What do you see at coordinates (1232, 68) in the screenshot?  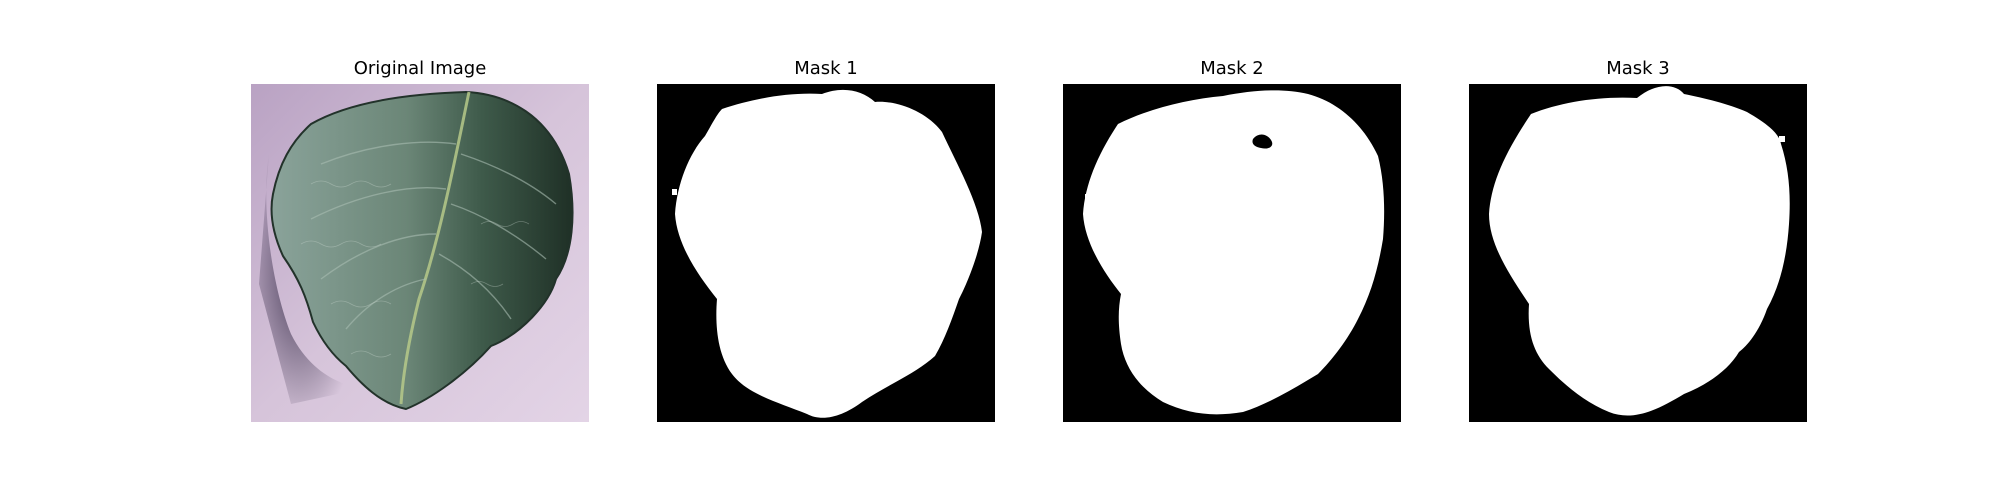 I see `panel-title-mask-2: Mask 2` at bounding box center [1232, 68].